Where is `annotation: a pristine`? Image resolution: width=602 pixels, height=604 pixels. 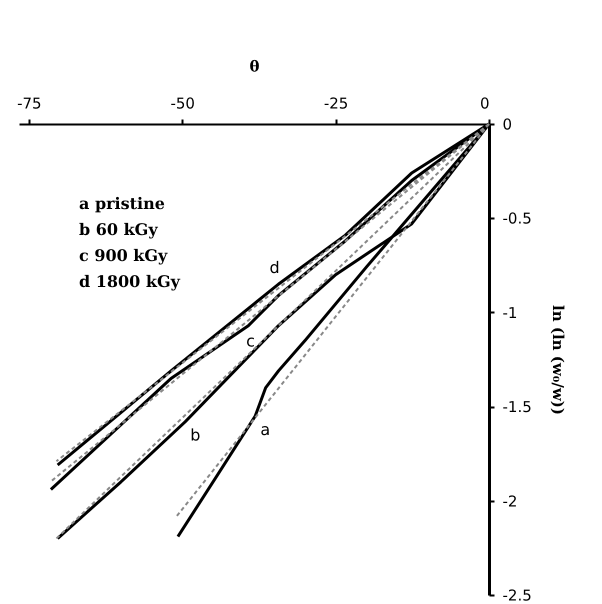
annotation: a pristine is located at coordinates (122, 203).